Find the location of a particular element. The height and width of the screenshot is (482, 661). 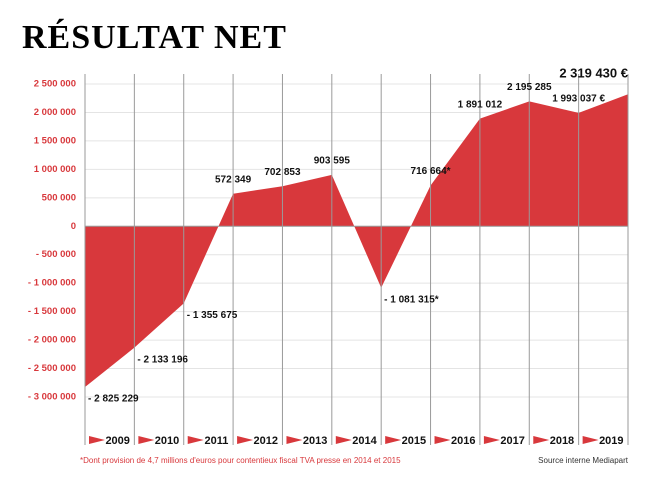

chart-title: RÉSULTAT NET is located at coordinates (154, 37).